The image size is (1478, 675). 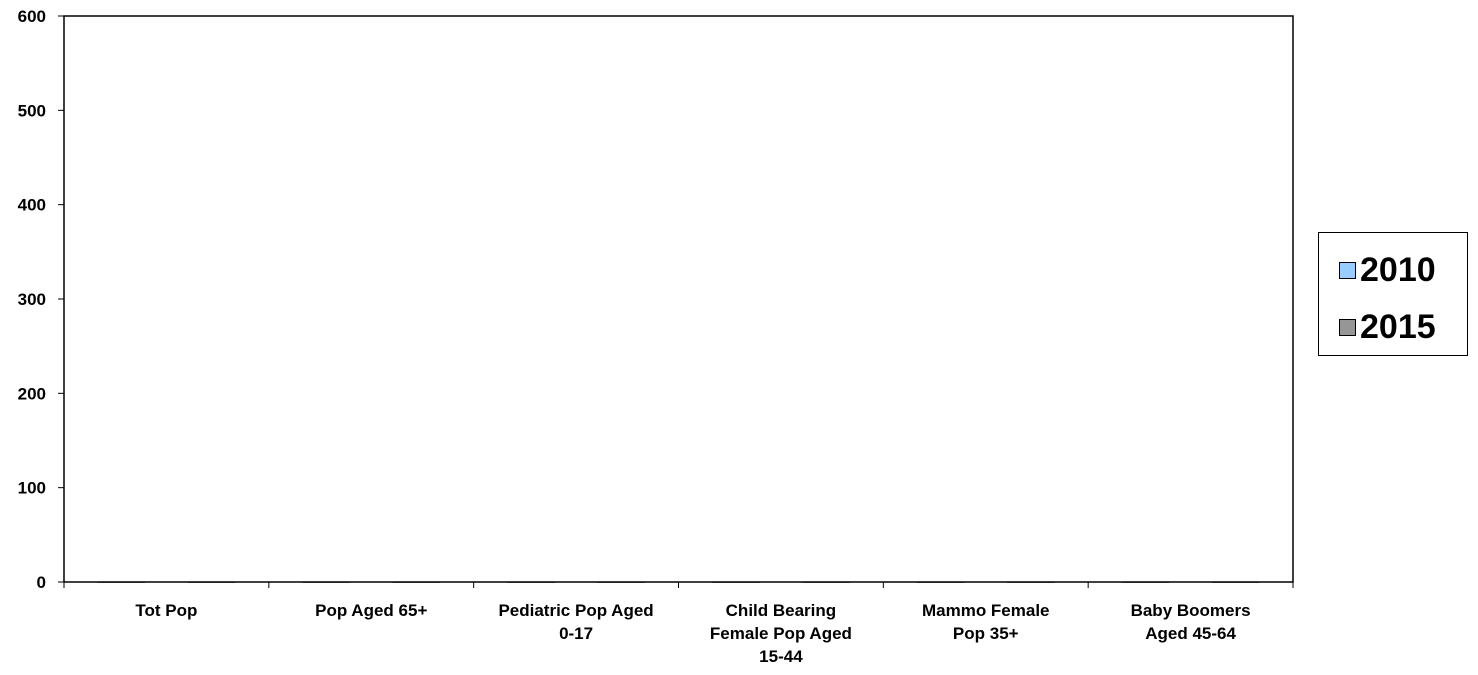 I want to click on legend-item-2010: 2010, so click(x=1387, y=270).